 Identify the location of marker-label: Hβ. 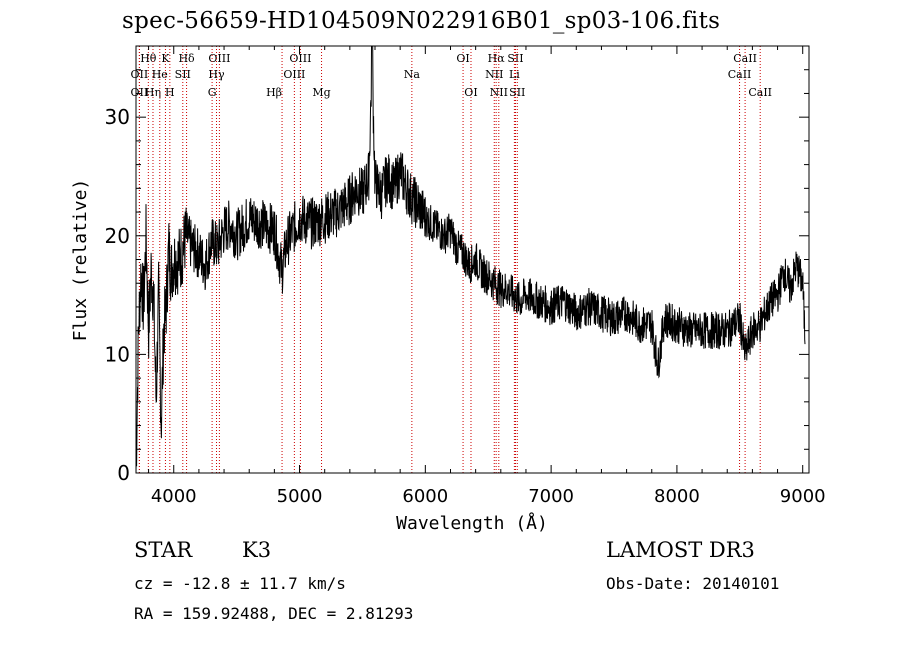
(274, 92).